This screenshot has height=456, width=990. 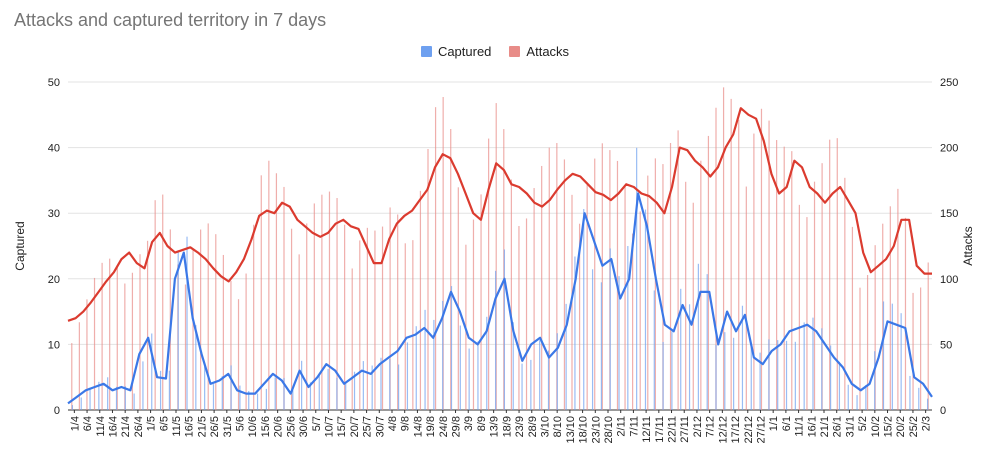 What do you see at coordinates (800, 426) in the screenshot?
I see `x-tick-label: 11/1` at bounding box center [800, 426].